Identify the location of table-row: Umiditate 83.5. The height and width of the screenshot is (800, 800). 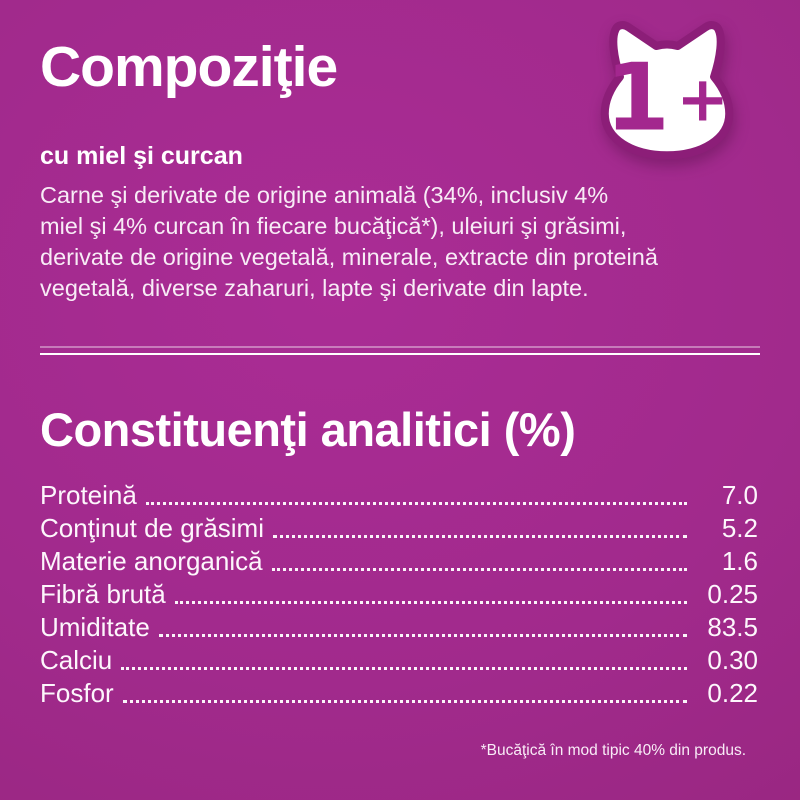
(399, 627).